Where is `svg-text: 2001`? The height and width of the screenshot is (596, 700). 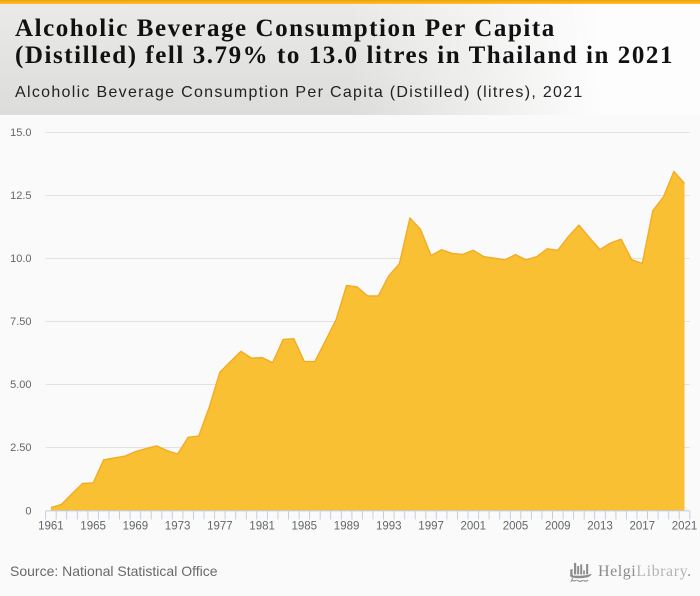 svg-text: 2001 is located at coordinates (474, 527).